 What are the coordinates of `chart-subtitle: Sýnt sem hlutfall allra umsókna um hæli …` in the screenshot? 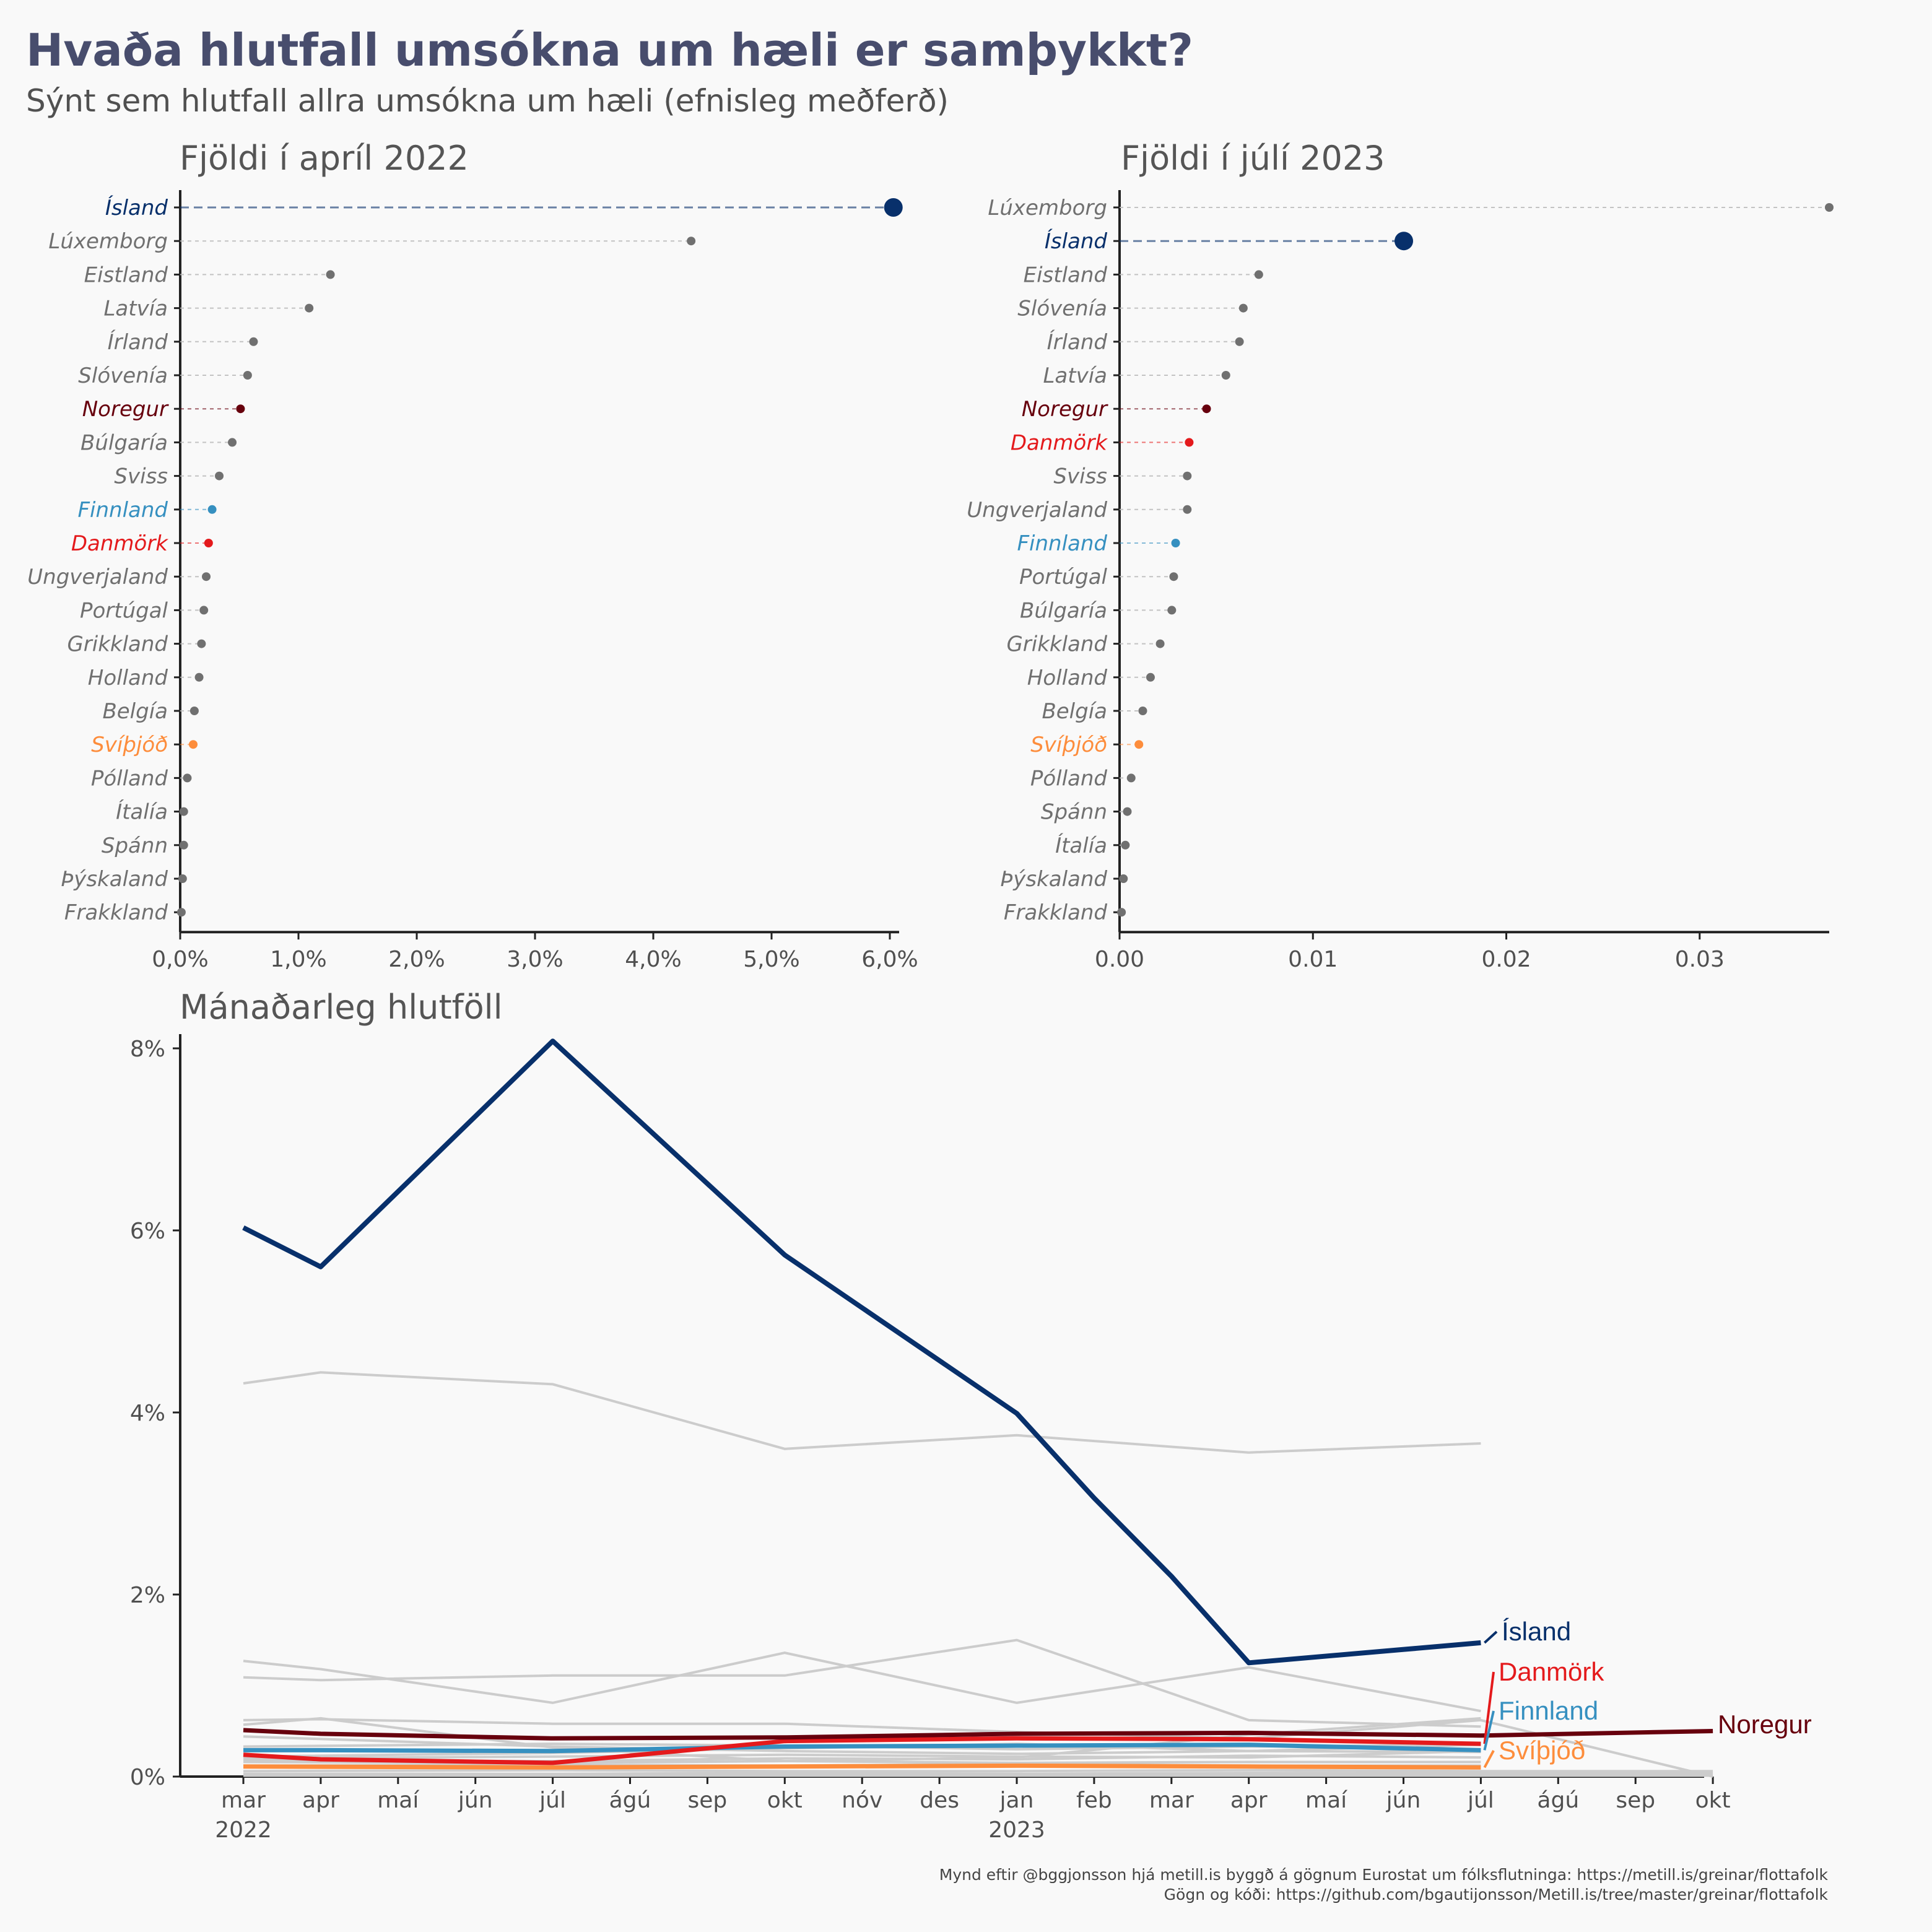 It's located at (487, 101).